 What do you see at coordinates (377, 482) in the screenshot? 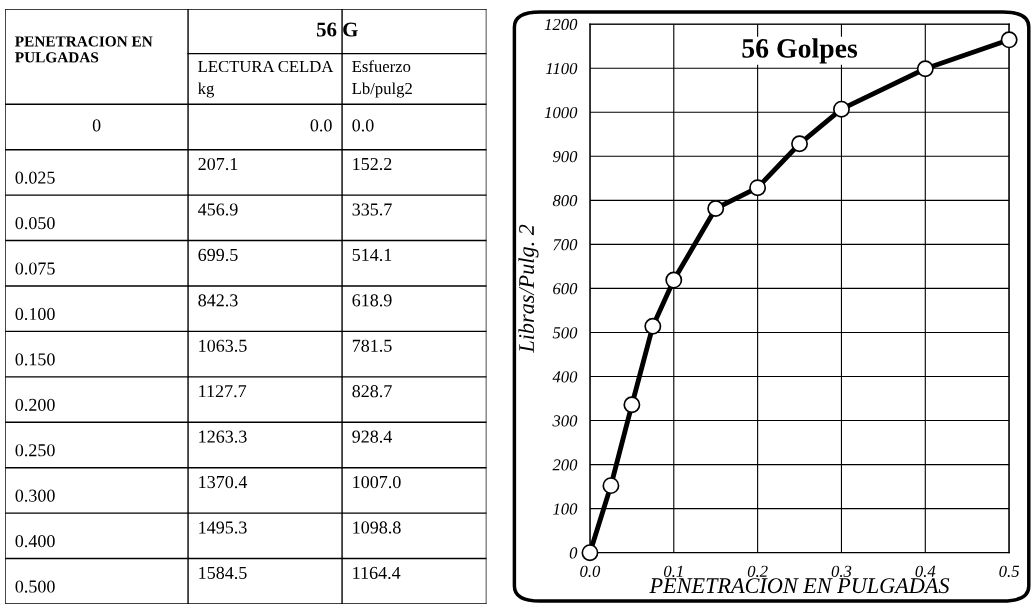
I see `text: 1007.0` at bounding box center [377, 482].